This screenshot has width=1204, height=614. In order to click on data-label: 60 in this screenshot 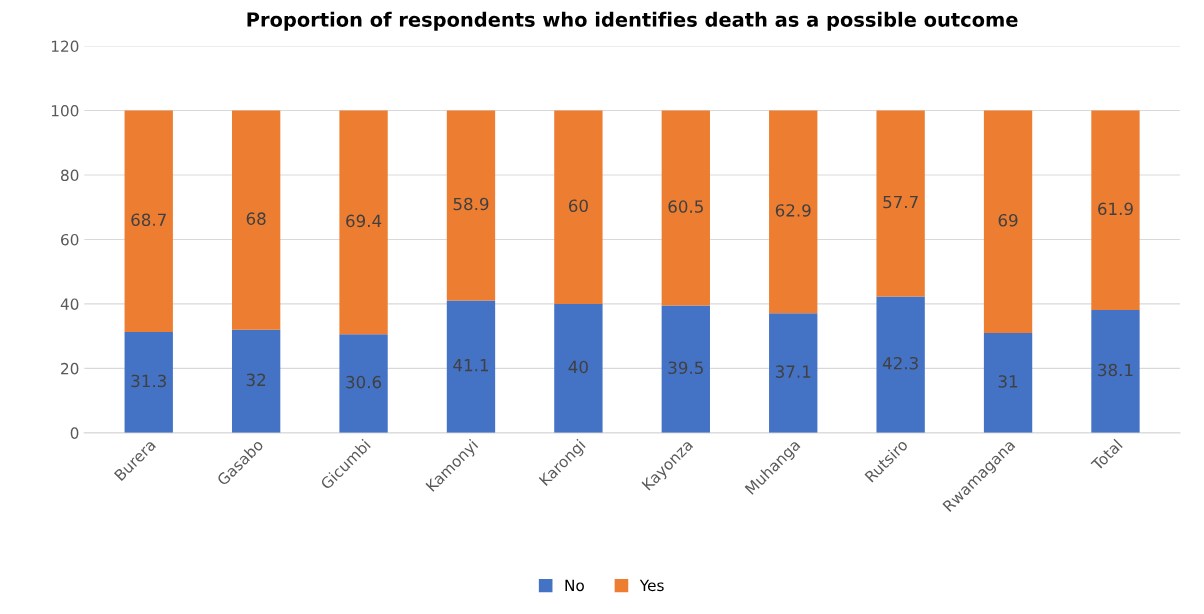, I will do `click(578, 206)`.